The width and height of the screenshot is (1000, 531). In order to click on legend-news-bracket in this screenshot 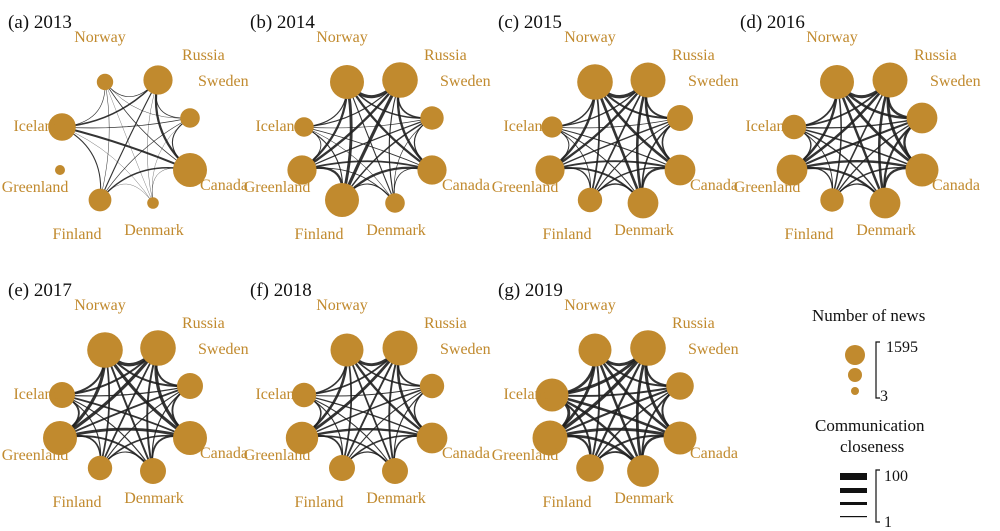, I will do `click(877, 370)`.